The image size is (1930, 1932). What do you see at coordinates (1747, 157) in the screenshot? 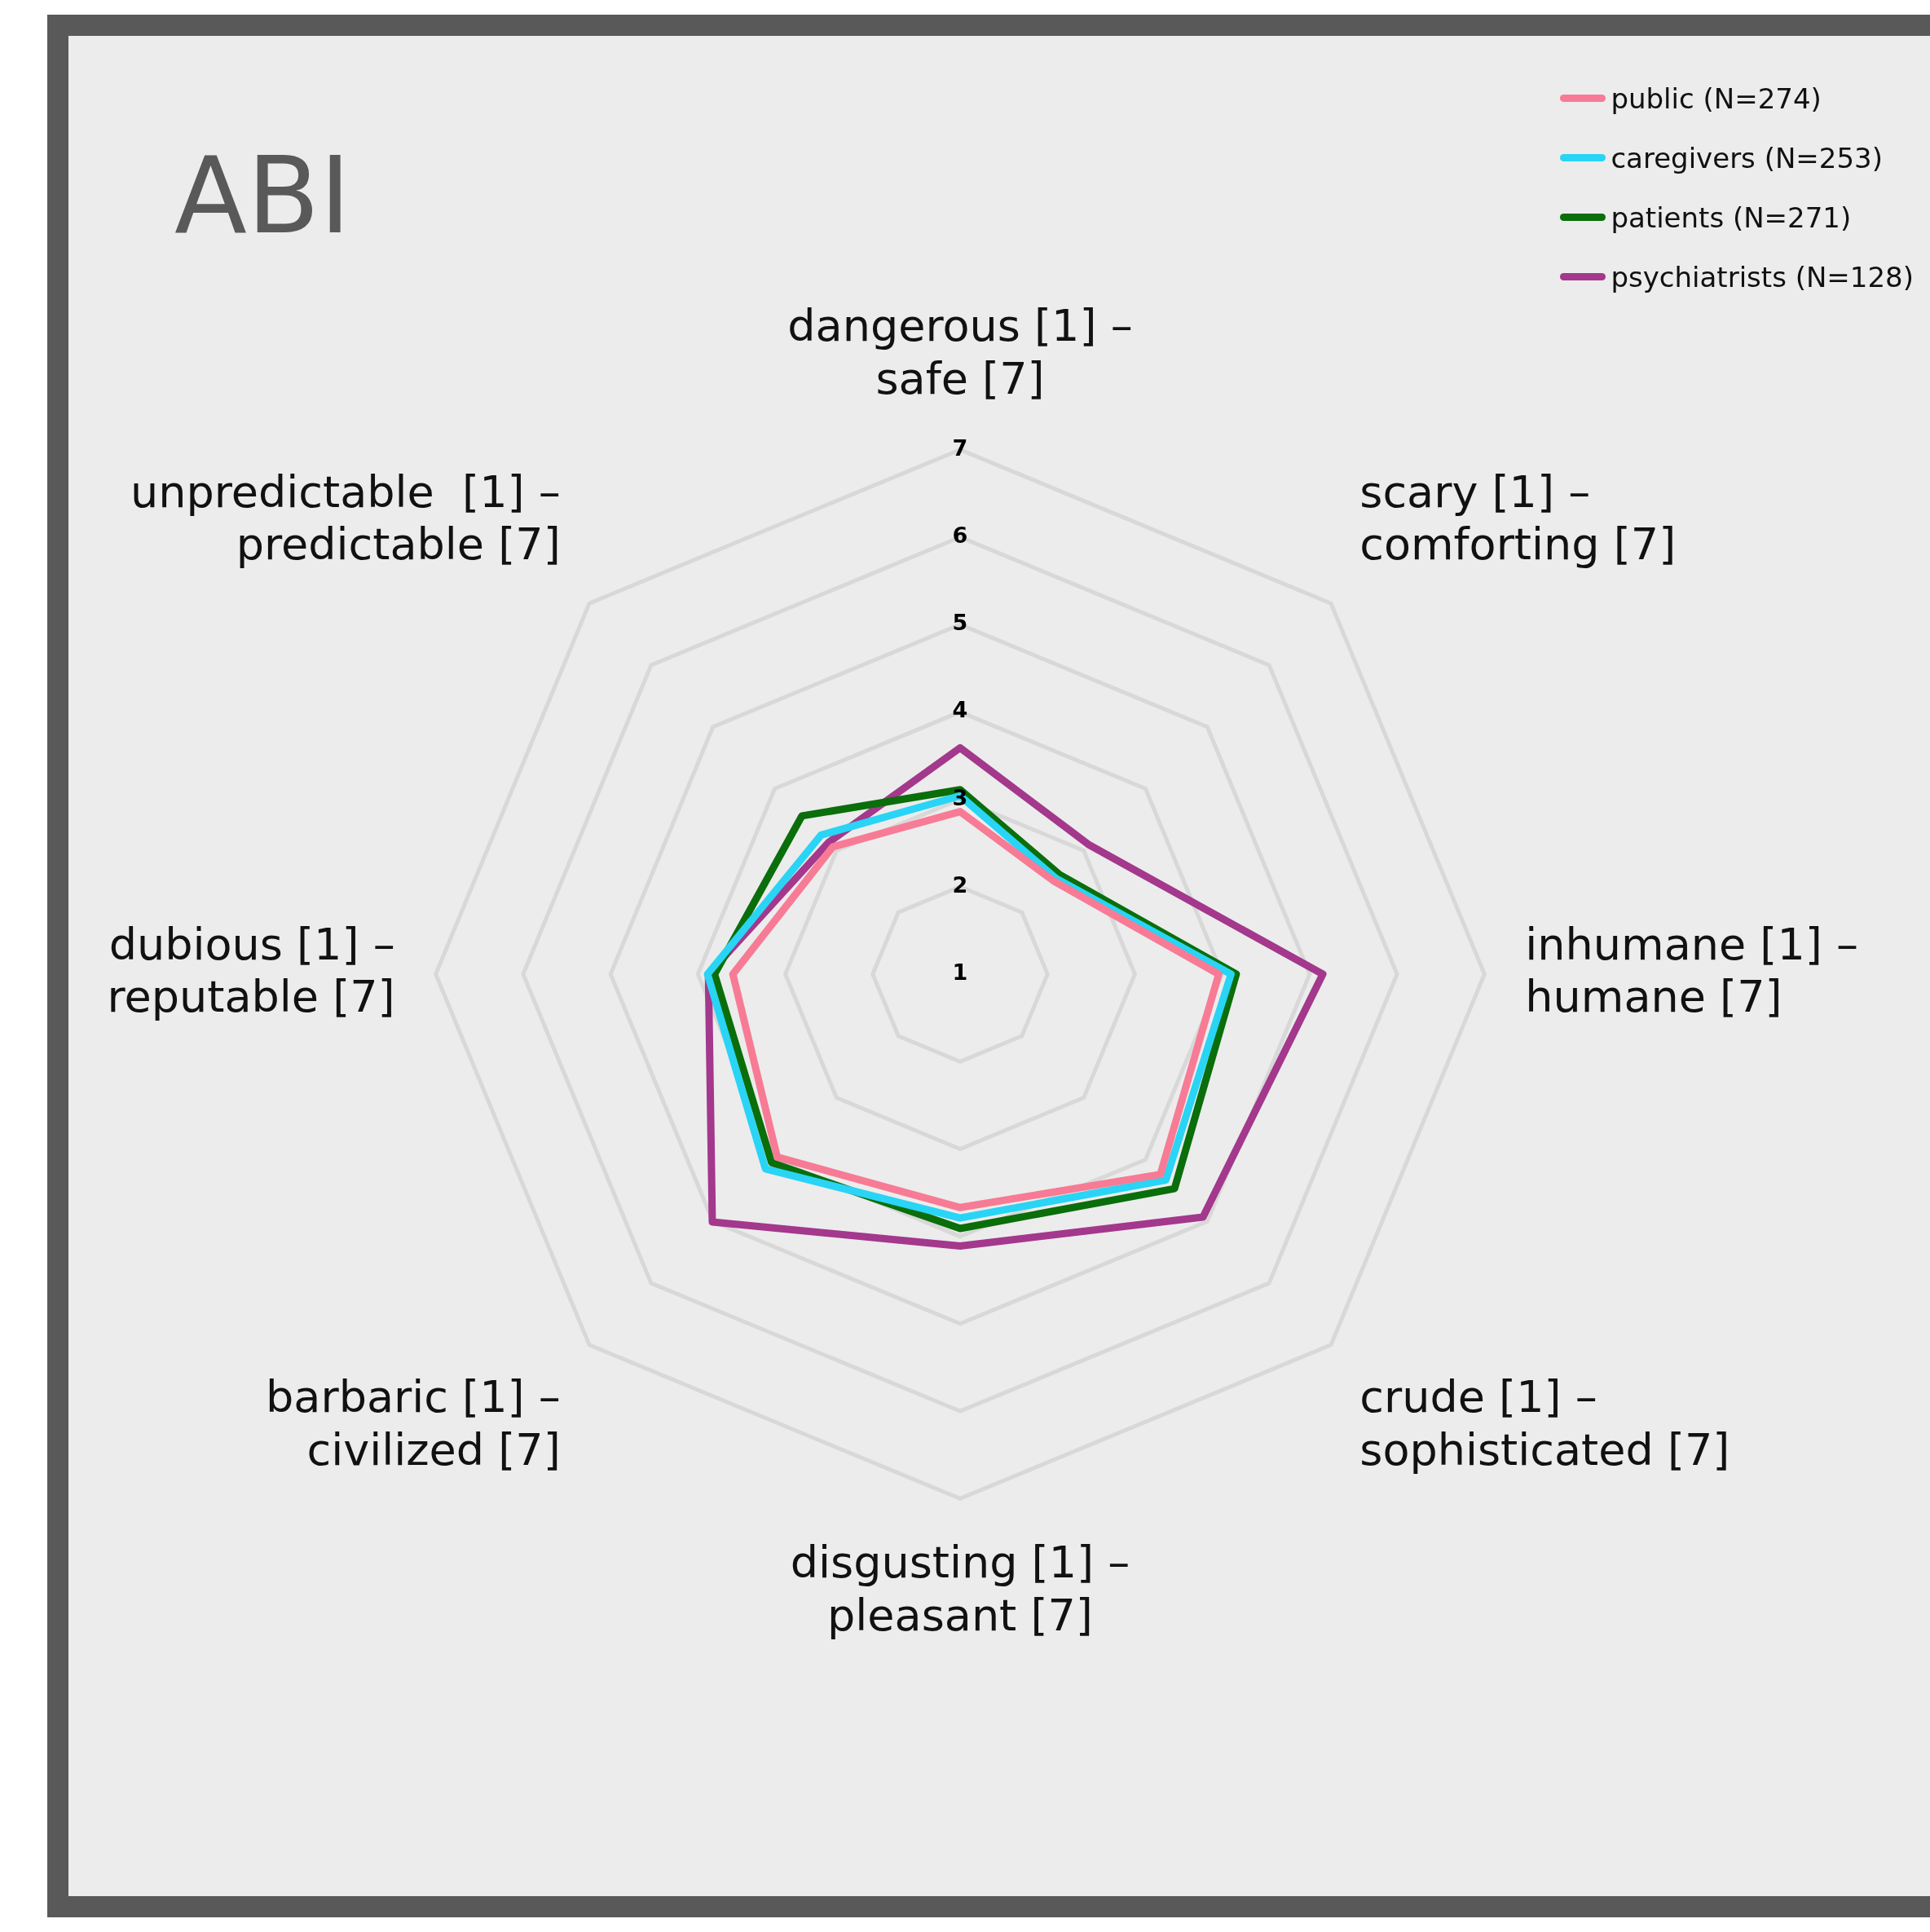
I see `legend-label: caregivers (N=253)` at bounding box center [1747, 157].